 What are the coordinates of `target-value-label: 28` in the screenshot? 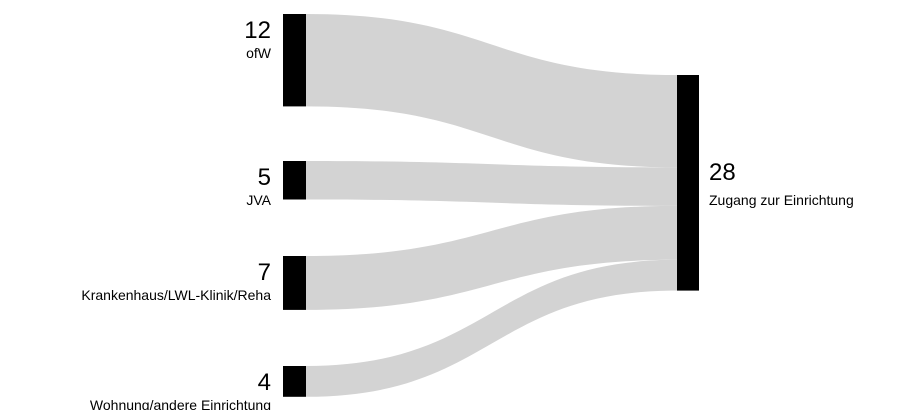 It's located at (722, 172).